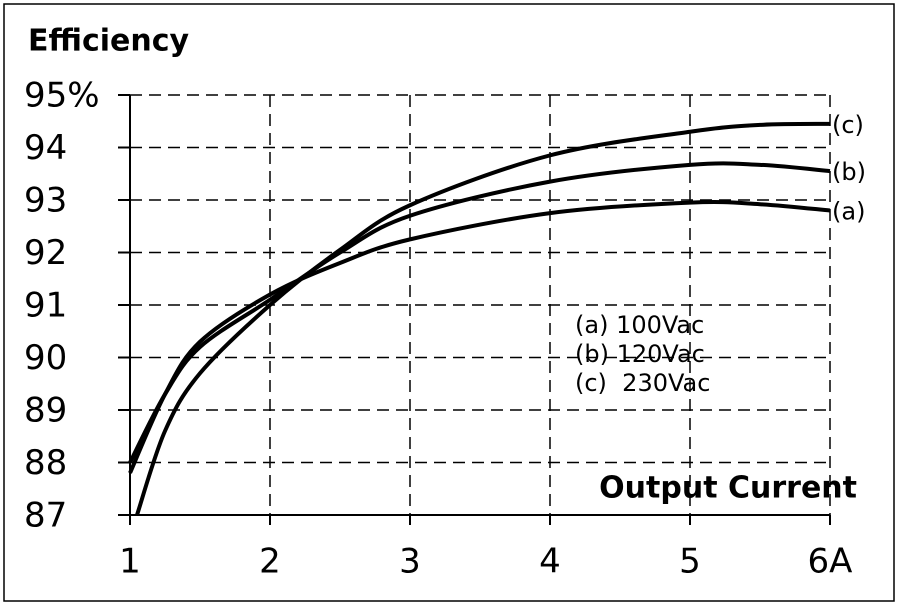  I want to click on y-tick-label: 87, so click(45, 516).